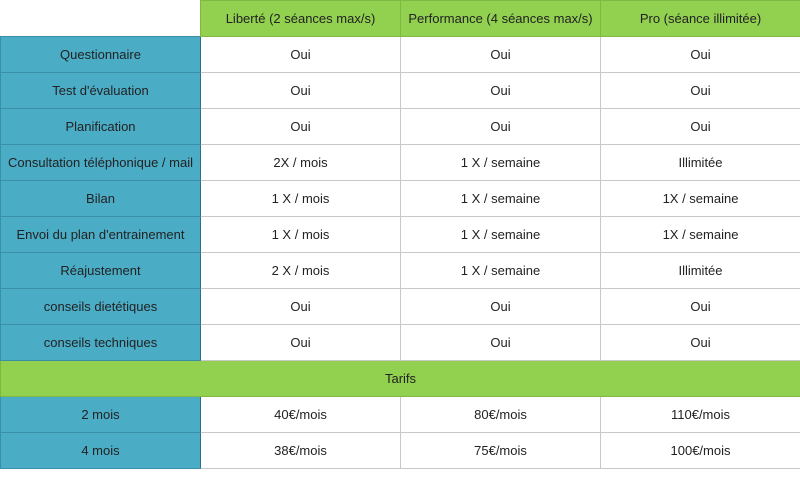  Describe the element at coordinates (700, 18) in the screenshot. I see `column-header-pro: Pro (séance illimitée)` at that location.